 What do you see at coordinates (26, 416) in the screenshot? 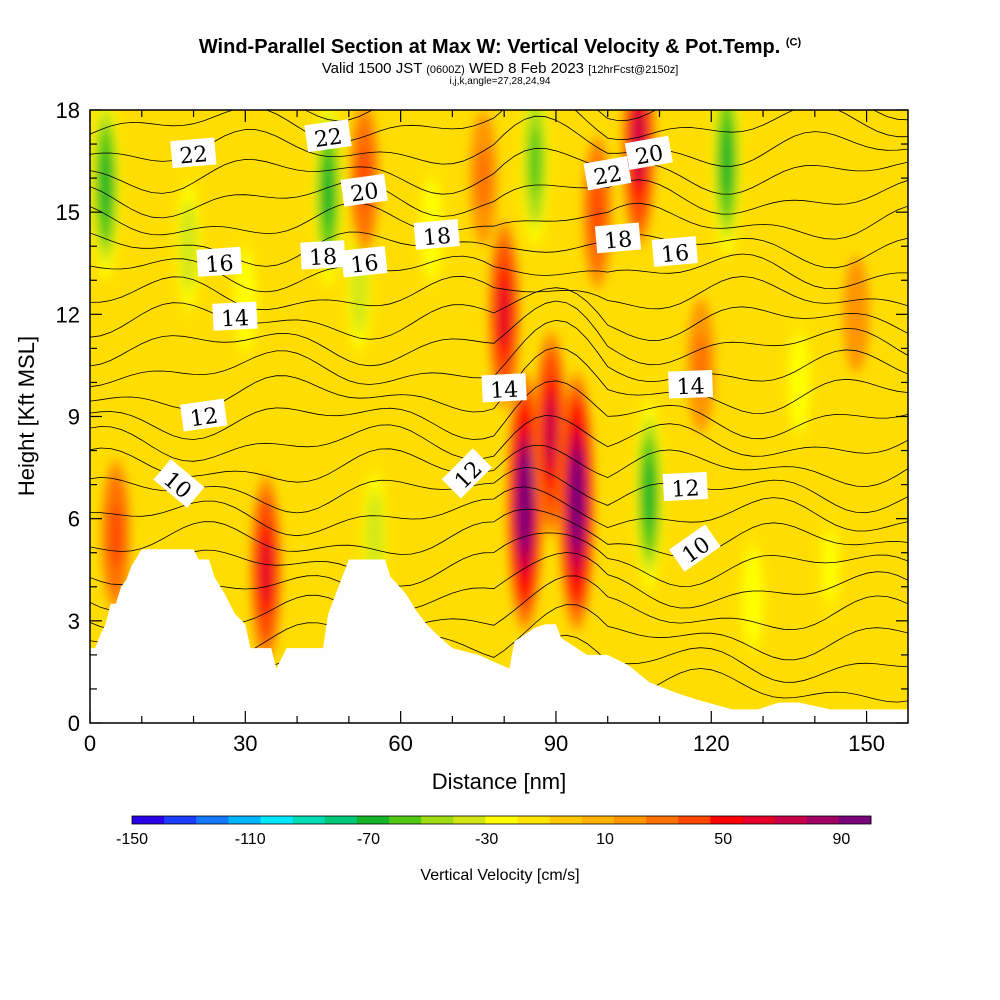
I see `y-axis-title: Height [Kft MSL]` at bounding box center [26, 416].